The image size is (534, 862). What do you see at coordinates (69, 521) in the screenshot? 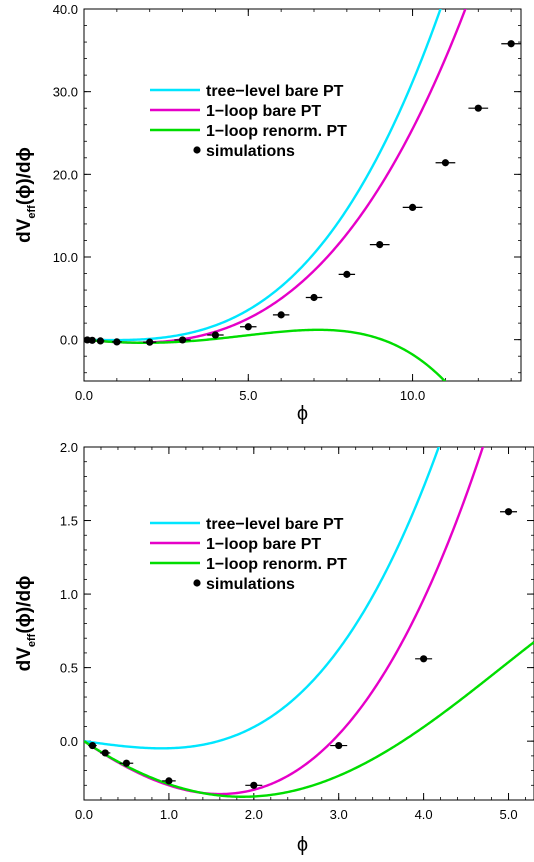
I see `y-tick-label: 1.5` at bounding box center [69, 521].